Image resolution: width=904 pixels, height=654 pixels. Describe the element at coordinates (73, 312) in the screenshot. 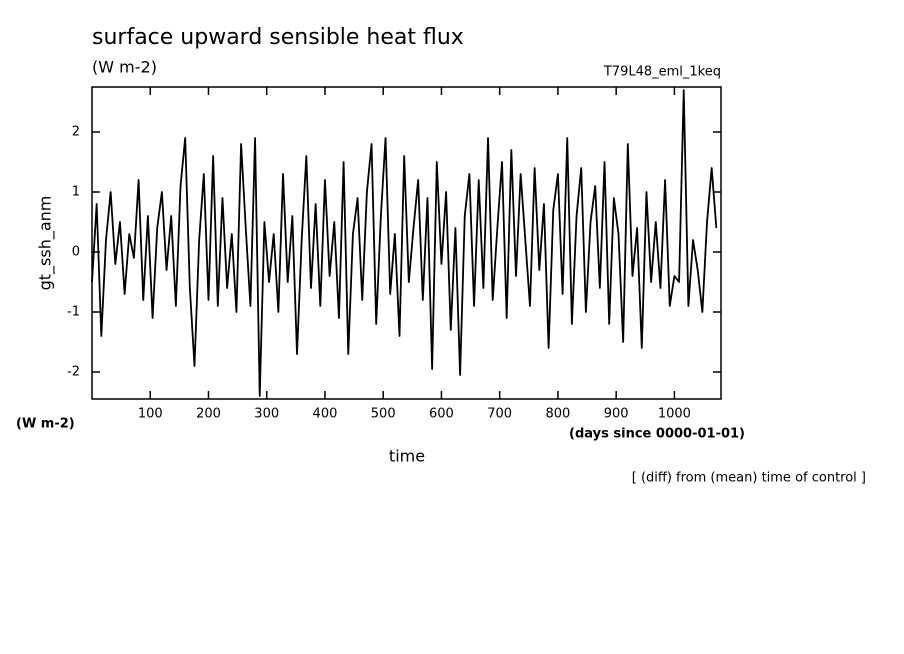

I see `y-tick-label: -1` at that location.